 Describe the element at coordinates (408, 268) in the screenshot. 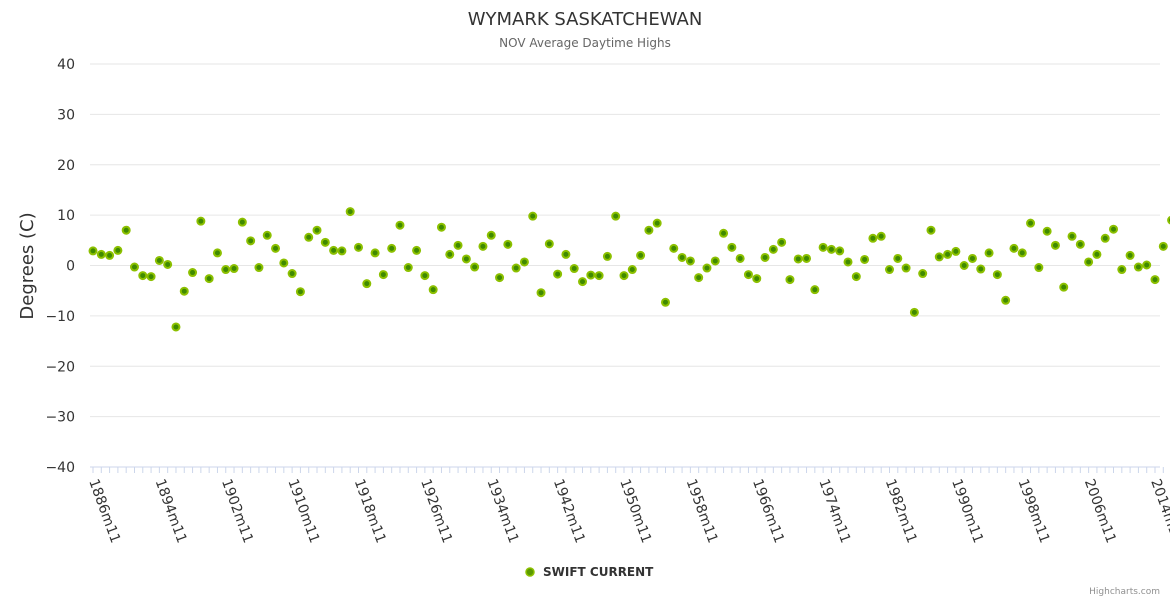

I see `data-point-1924` at that location.